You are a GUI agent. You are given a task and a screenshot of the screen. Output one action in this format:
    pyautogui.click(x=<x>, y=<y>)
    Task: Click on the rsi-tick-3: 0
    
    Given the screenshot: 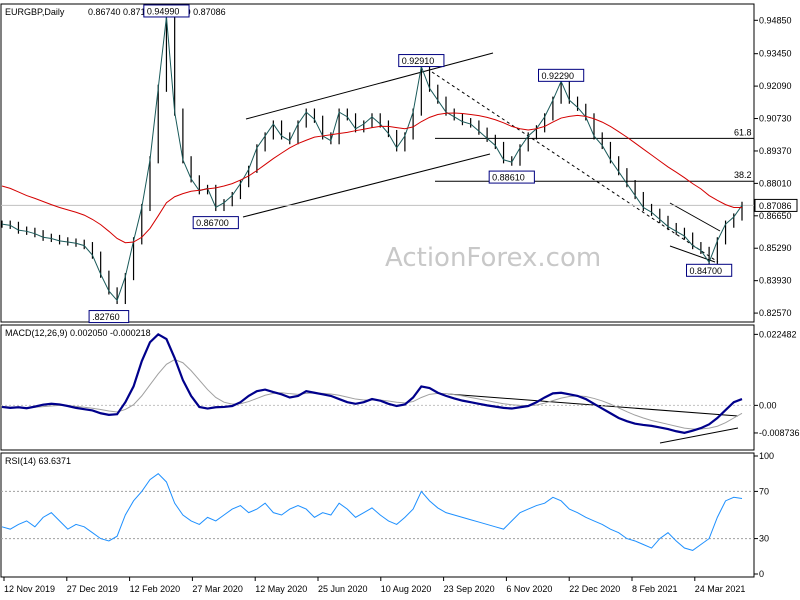 What is the action you would take?
    pyautogui.click(x=761, y=574)
    